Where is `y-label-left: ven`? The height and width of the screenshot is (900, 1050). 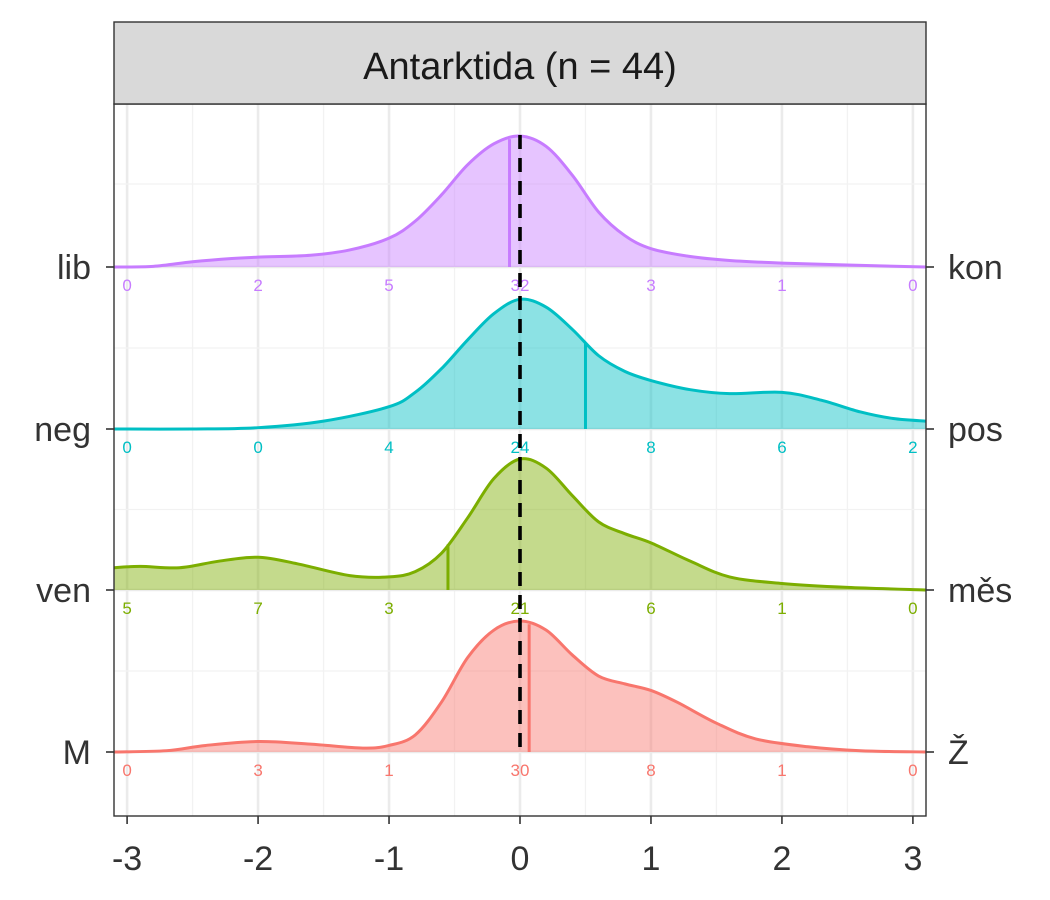 y-label-left: ven is located at coordinates (63, 591).